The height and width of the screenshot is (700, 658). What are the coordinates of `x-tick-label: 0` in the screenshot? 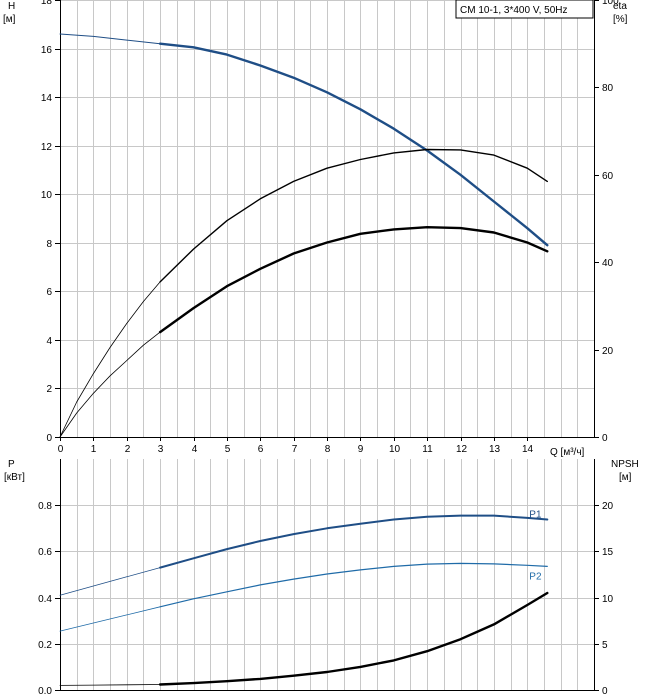 It's located at (61, 449).